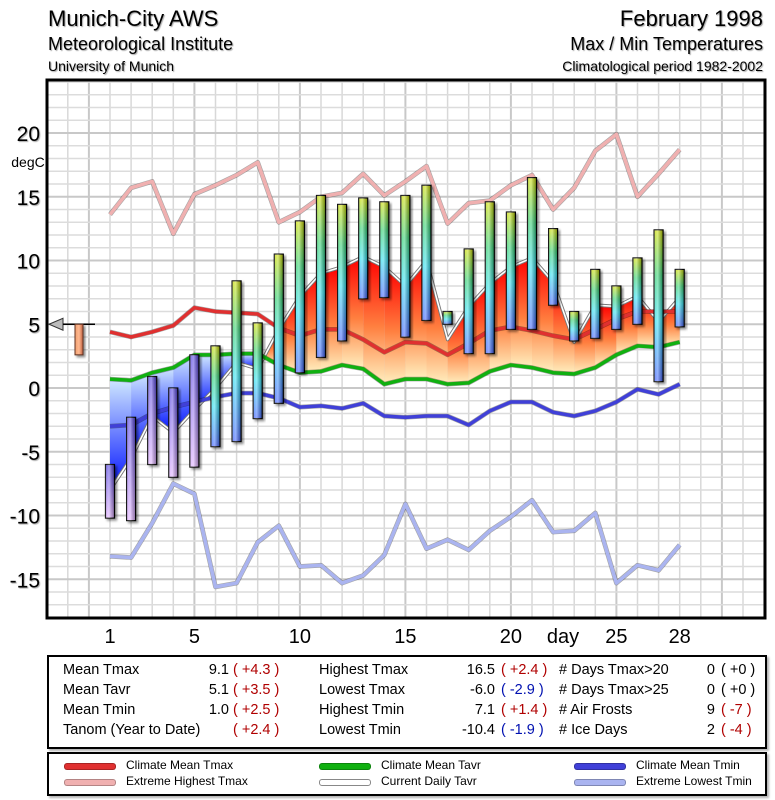 Image resolution: width=775 pixels, height=800 pixels. What do you see at coordinates (395, 184) in the screenshot?
I see `extreme-highest-tmax-line` at bounding box center [395, 184].